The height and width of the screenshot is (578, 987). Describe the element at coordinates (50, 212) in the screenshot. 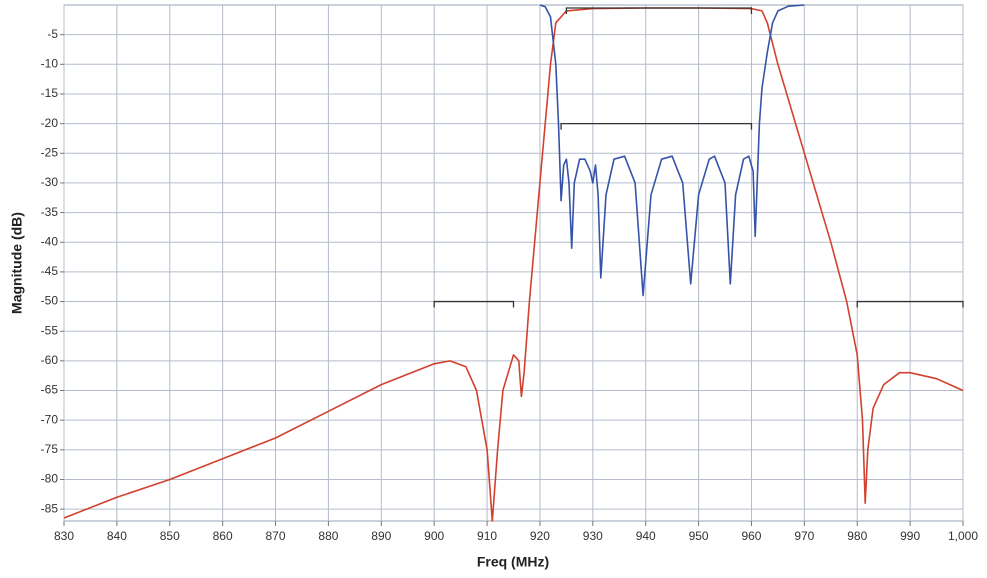

I see `y-tick-label: -35` at that location.